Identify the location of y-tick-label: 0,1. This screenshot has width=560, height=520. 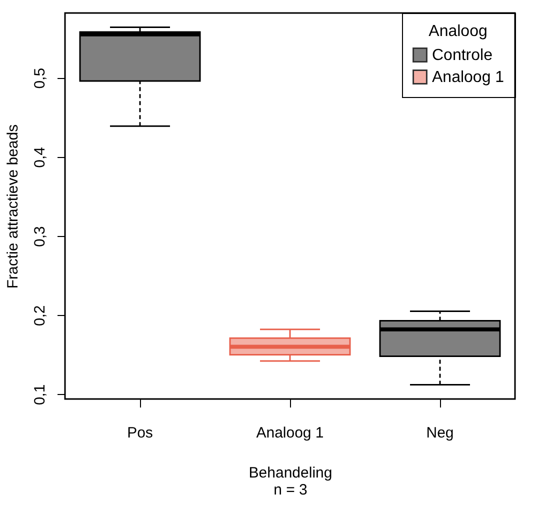
(40, 395).